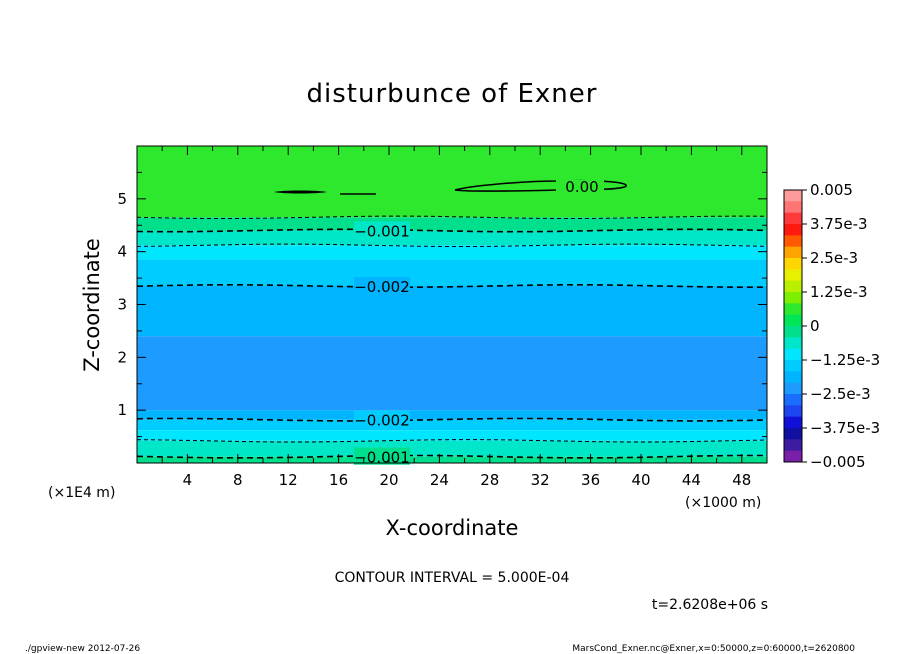  I want to click on x-tick-label: 8, so click(238, 480).